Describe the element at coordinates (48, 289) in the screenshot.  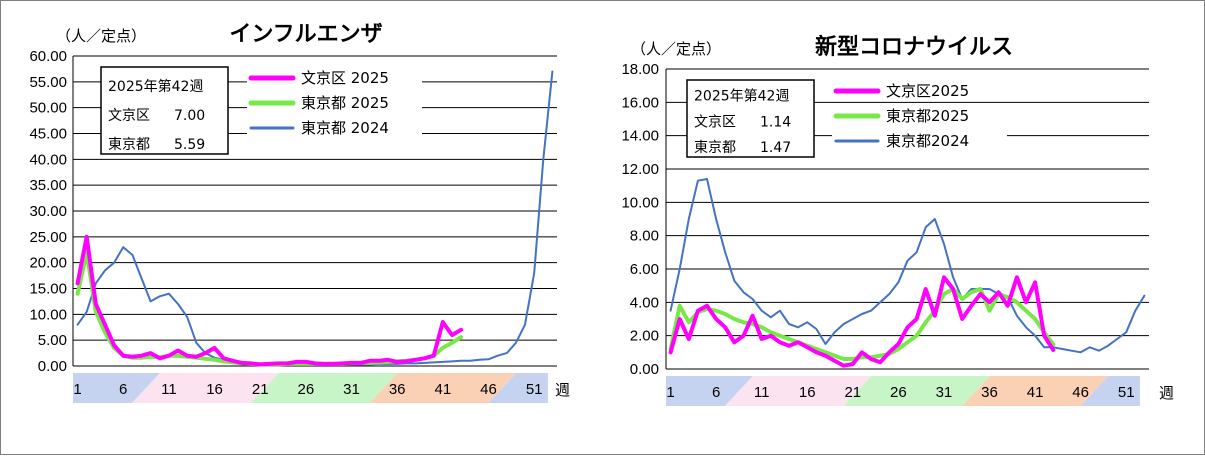
I see `y-tick-label: 15.00` at that location.